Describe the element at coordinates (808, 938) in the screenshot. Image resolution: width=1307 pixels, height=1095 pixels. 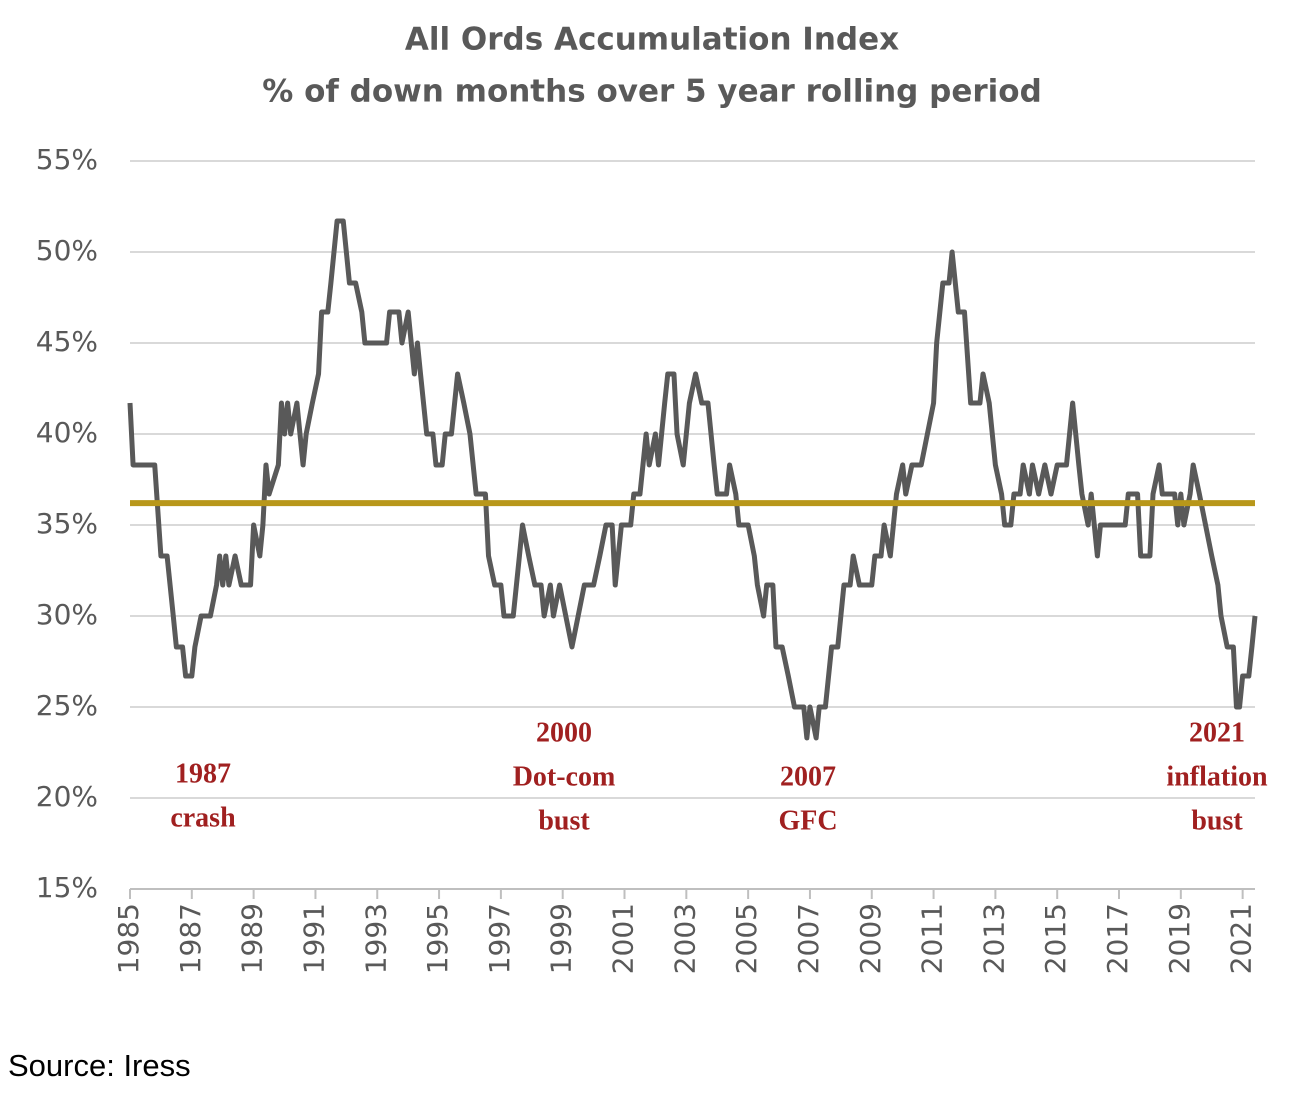
I see `x-tick-label: 2007` at that location.